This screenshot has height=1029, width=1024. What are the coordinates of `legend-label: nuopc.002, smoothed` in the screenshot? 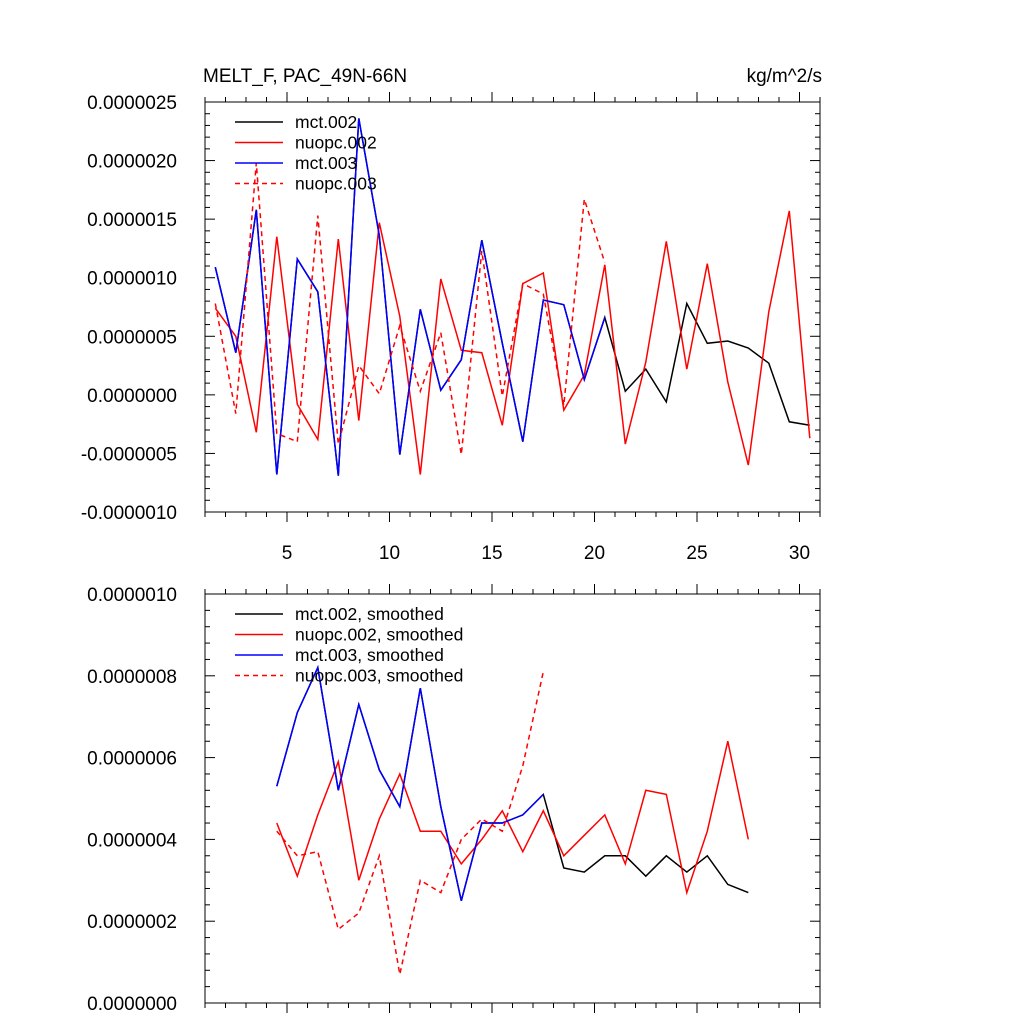 It's located at (379, 635).